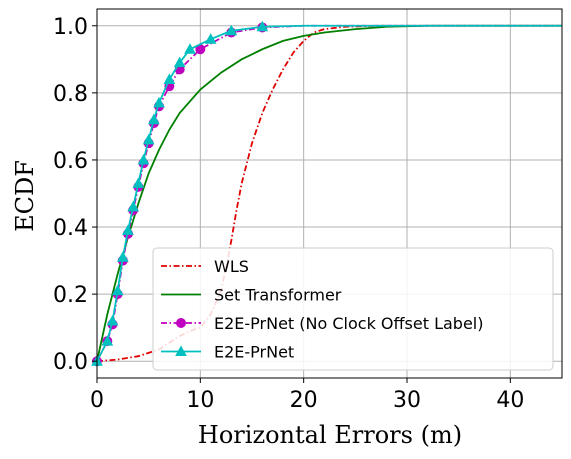 The image size is (571, 459). Describe the element at coordinates (278, 295) in the screenshot. I see `legend-label: Set Transformer` at that location.